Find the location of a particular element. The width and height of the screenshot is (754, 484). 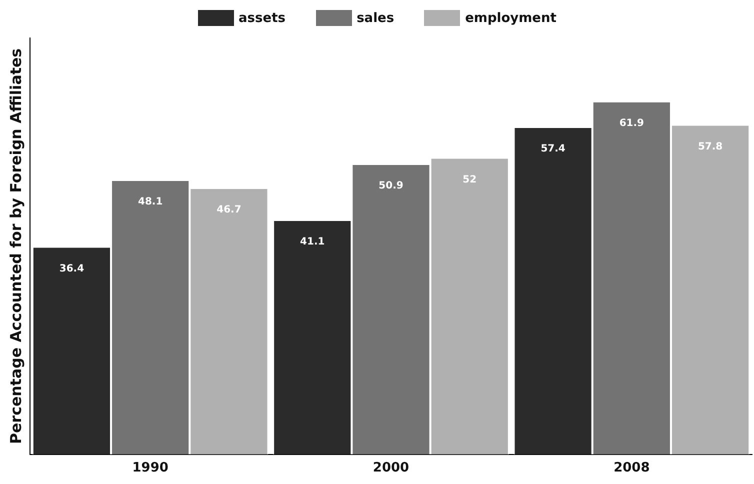

legend-label: assets is located at coordinates (262, 18).